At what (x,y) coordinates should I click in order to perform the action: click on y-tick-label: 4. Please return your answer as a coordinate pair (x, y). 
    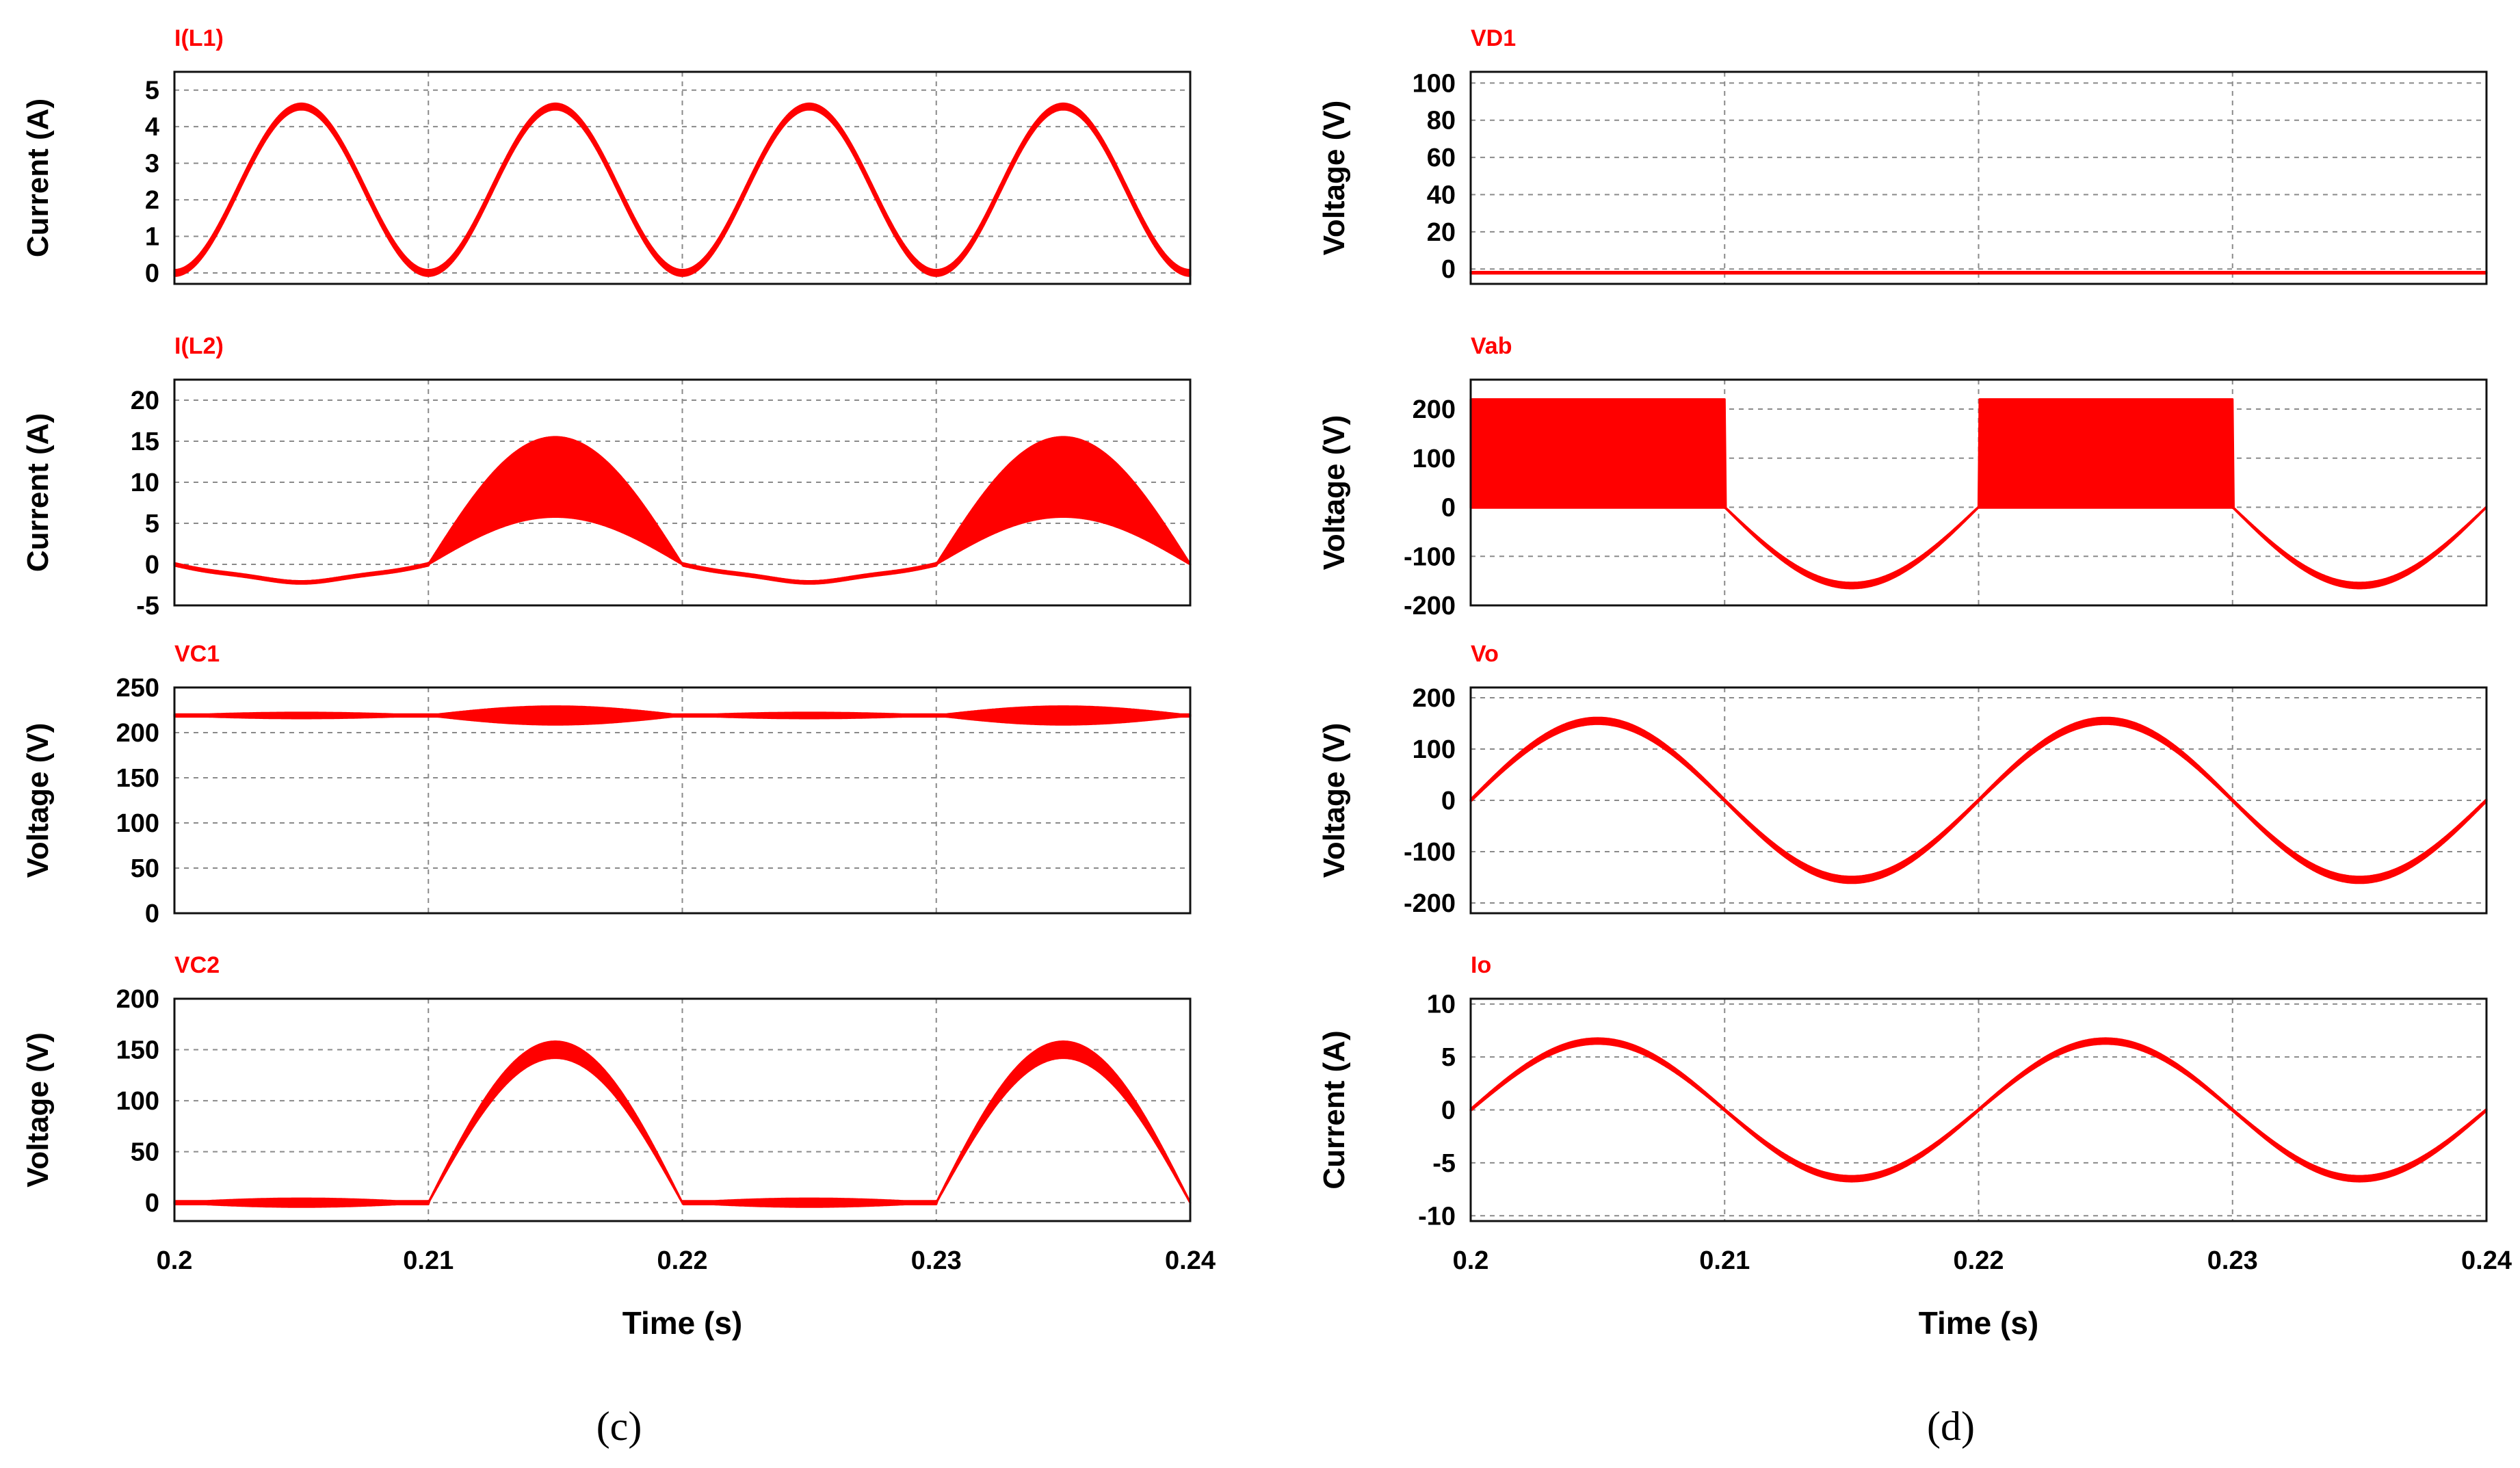
    Looking at the image, I should click on (152, 127).